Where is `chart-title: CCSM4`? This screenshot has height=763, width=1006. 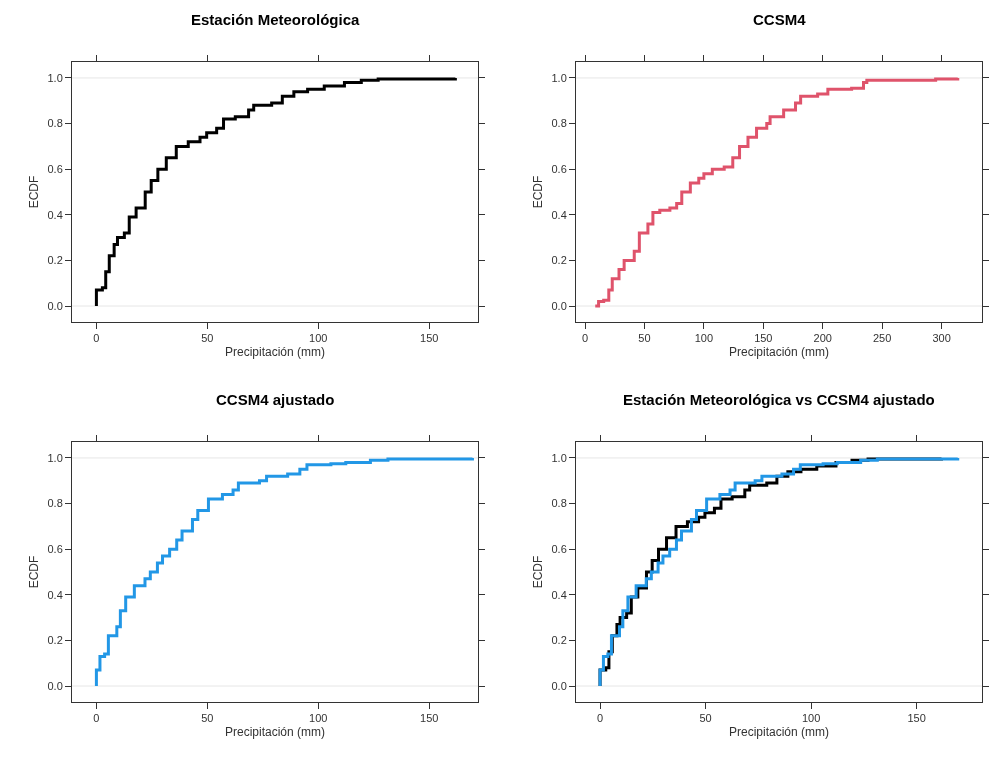
chart-title: CCSM4 is located at coordinates (780, 19).